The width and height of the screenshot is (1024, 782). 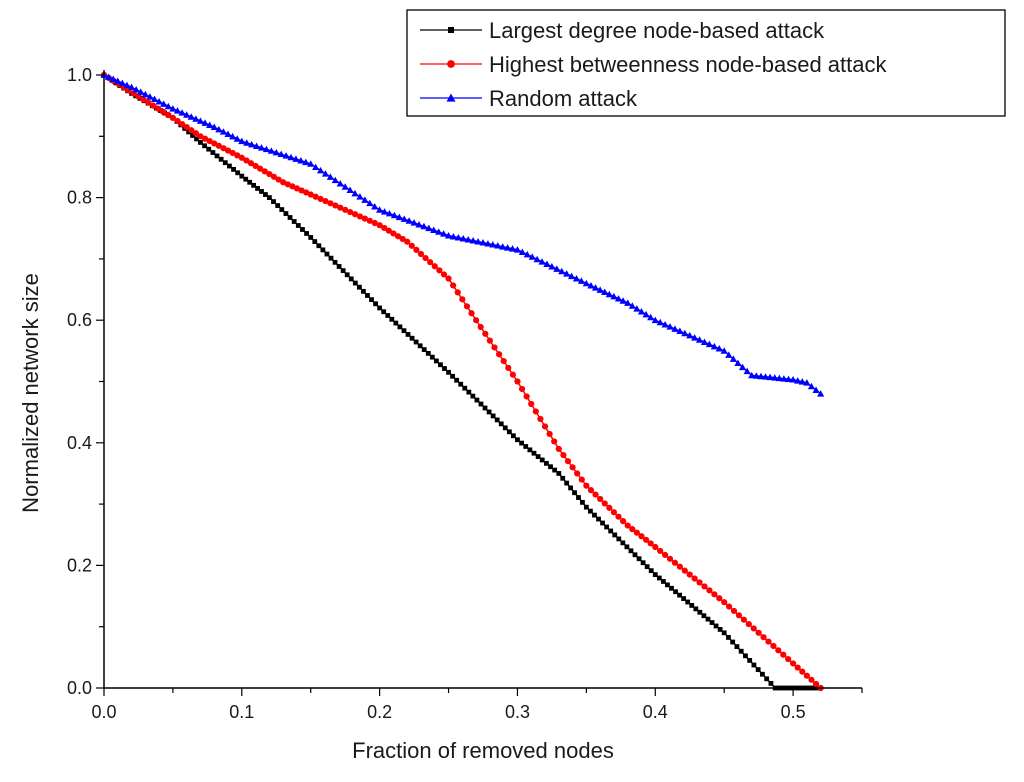 I want to click on legend-label: Largest degree node-based attack, so click(x=657, y=30).